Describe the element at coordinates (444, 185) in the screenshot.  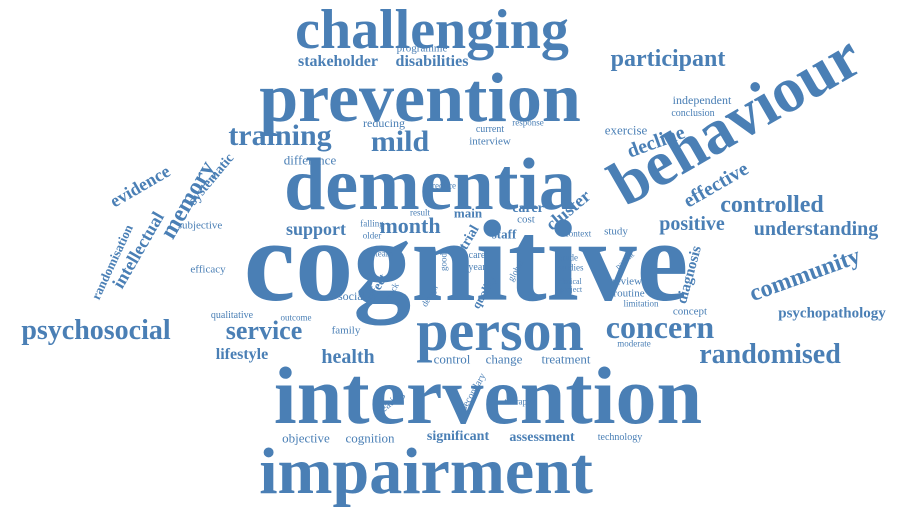
I see `word-reduce: reduce` at that location.